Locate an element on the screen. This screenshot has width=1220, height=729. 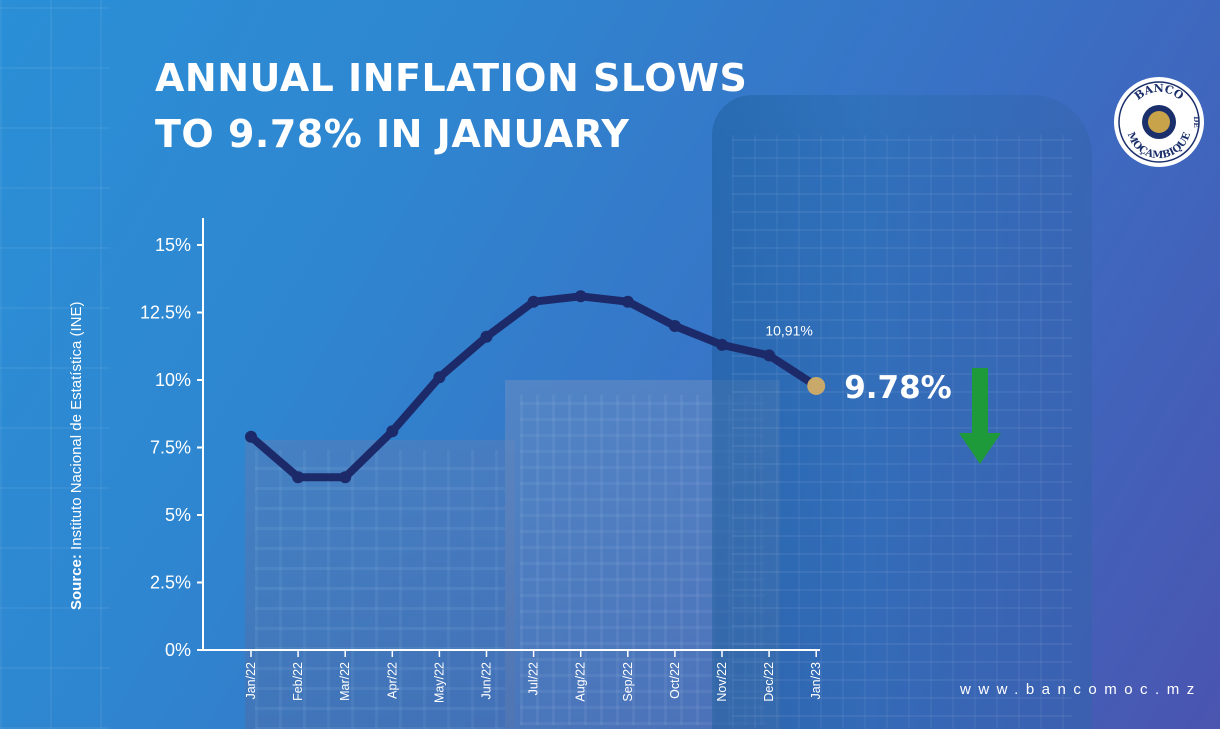
x-tick-label: Jun/22 is located at coordinates (487, 681).